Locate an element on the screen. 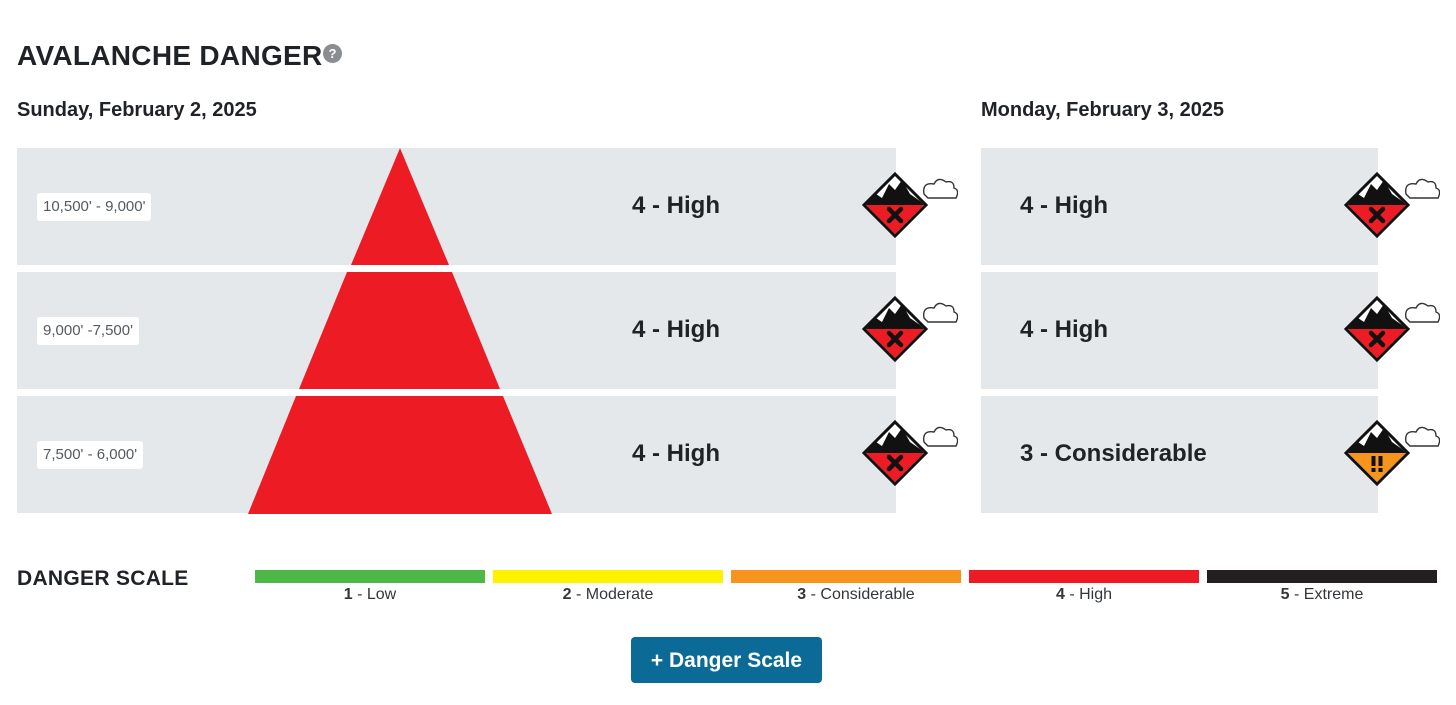  day2-date: Monday, February 3, 2025 is located at coordinates (1103, 110).